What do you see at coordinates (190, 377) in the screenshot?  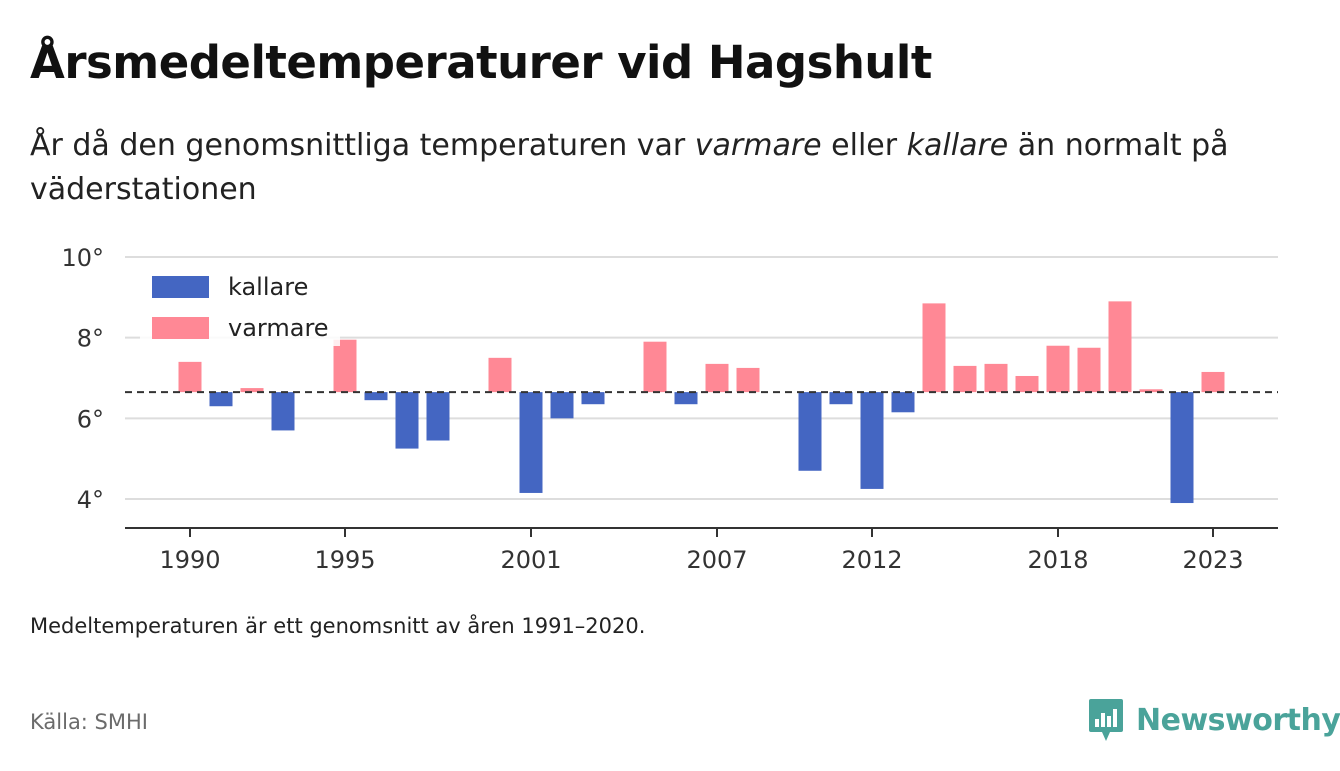 I see `bar-1990` at bounding box center [190, 377].